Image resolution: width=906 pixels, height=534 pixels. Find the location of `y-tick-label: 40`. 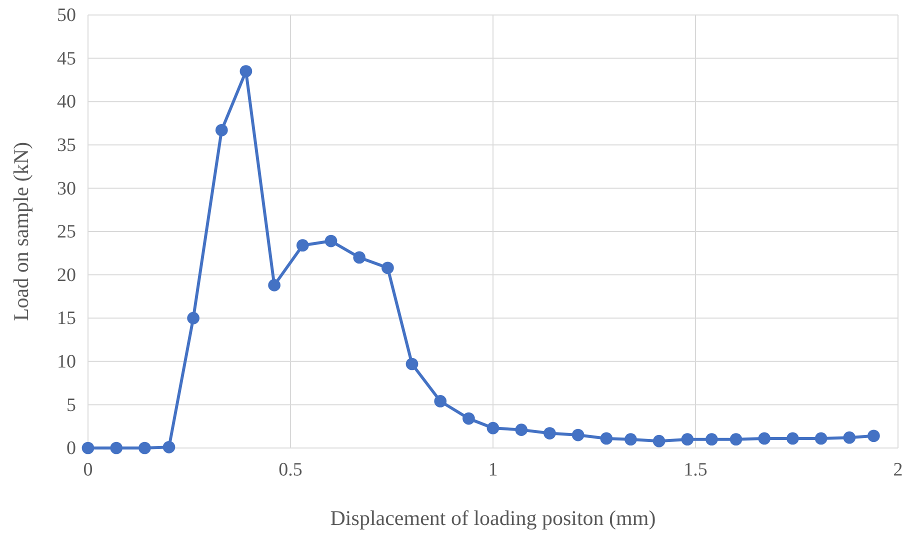

y-tick-label: 40 is located at coordinates (66, 102).